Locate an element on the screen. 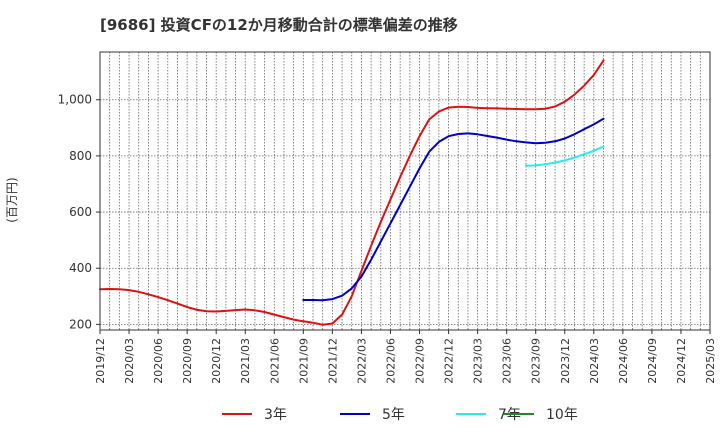 Image resolution: width=720 pixels, height=440 pixels. y-axis: 200 400 600 800 1,000 is located at coordinates (79, 212).